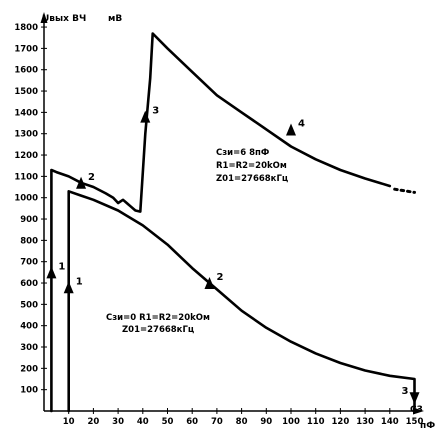 The image size is (444, 437). Describe the element at coordinates (26, 135) in the screenshot. I see `y-tick-label: 1300` at that location.